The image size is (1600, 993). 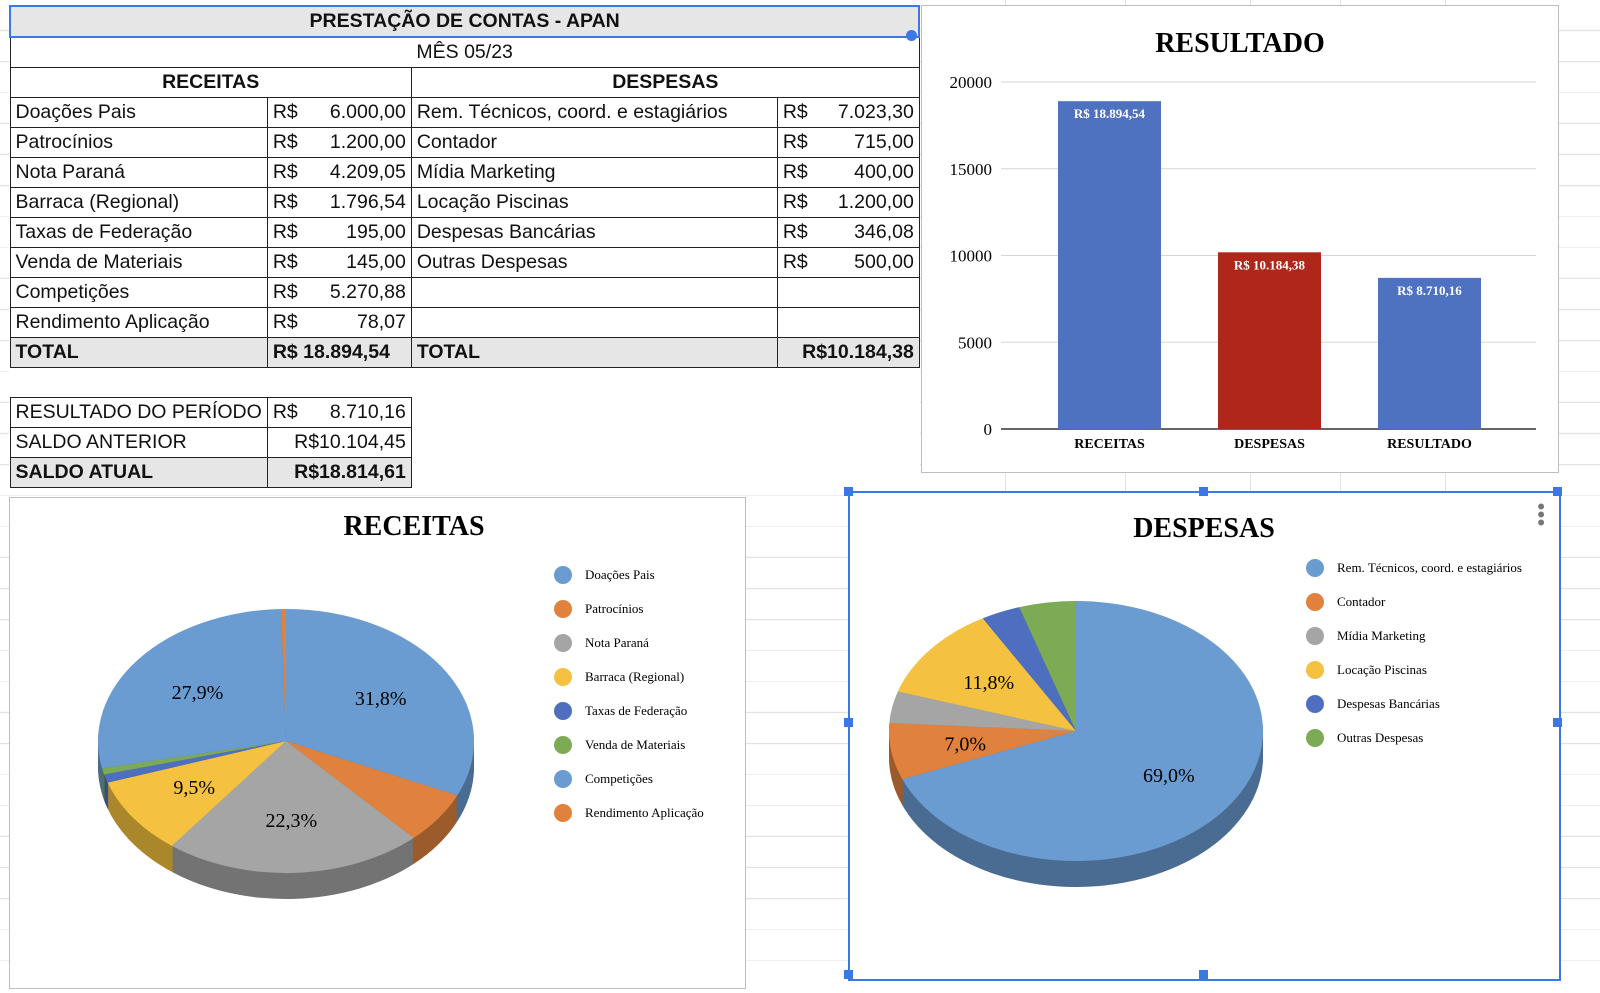 I want to click on despesa-value: R$ 715,00, so click(x=848, y=142).